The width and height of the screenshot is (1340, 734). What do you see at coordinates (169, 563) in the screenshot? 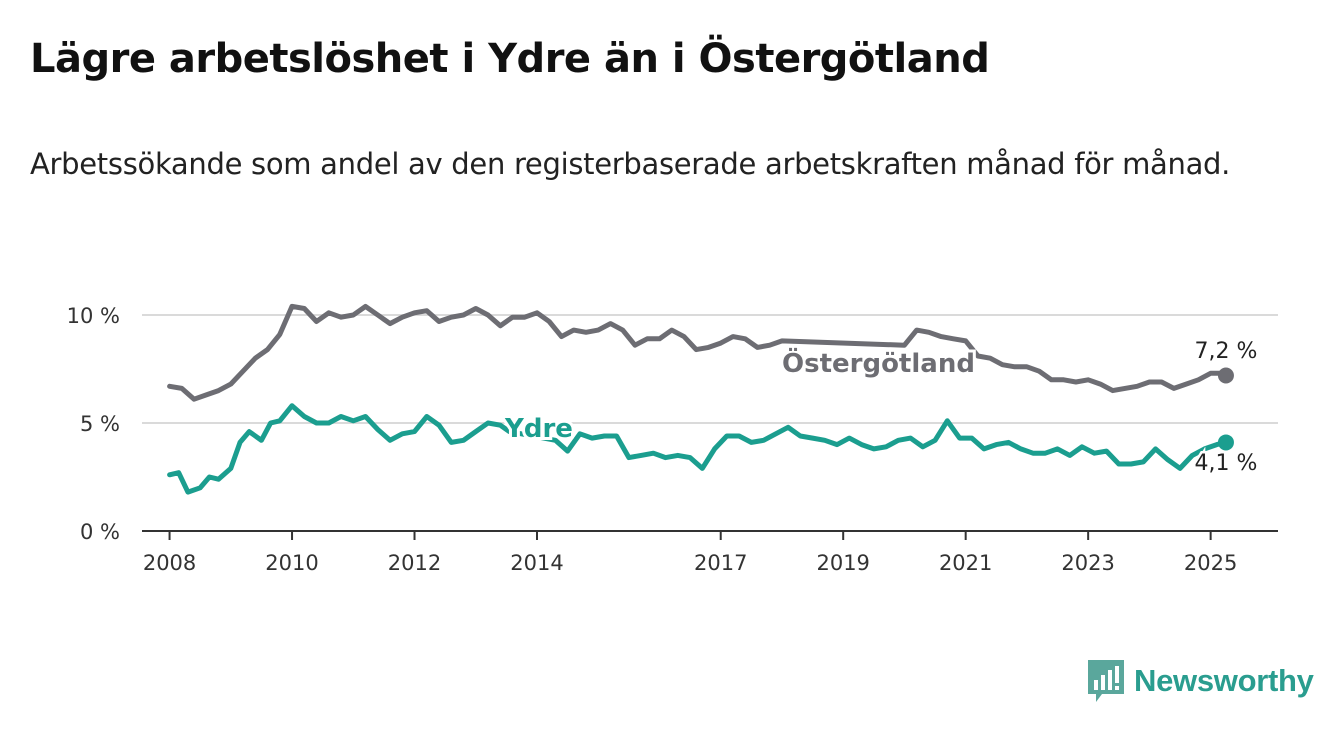
I see `x-tick-label: 2008` at bounding box center [169, 563].